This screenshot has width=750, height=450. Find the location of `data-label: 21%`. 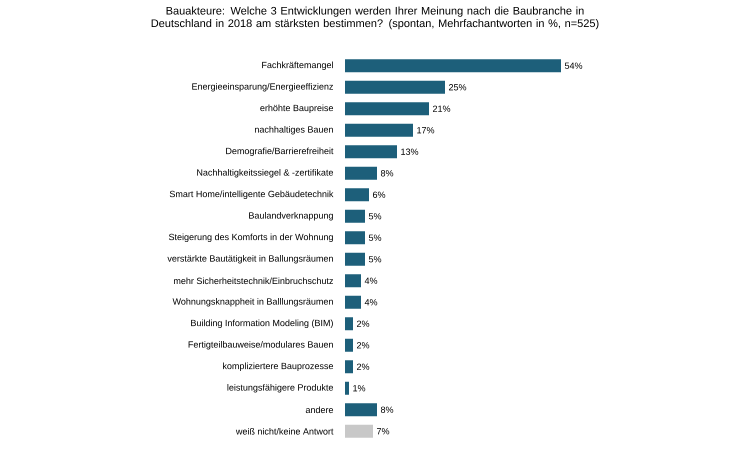

data-label: 21% is located at coordinates (441, 109).